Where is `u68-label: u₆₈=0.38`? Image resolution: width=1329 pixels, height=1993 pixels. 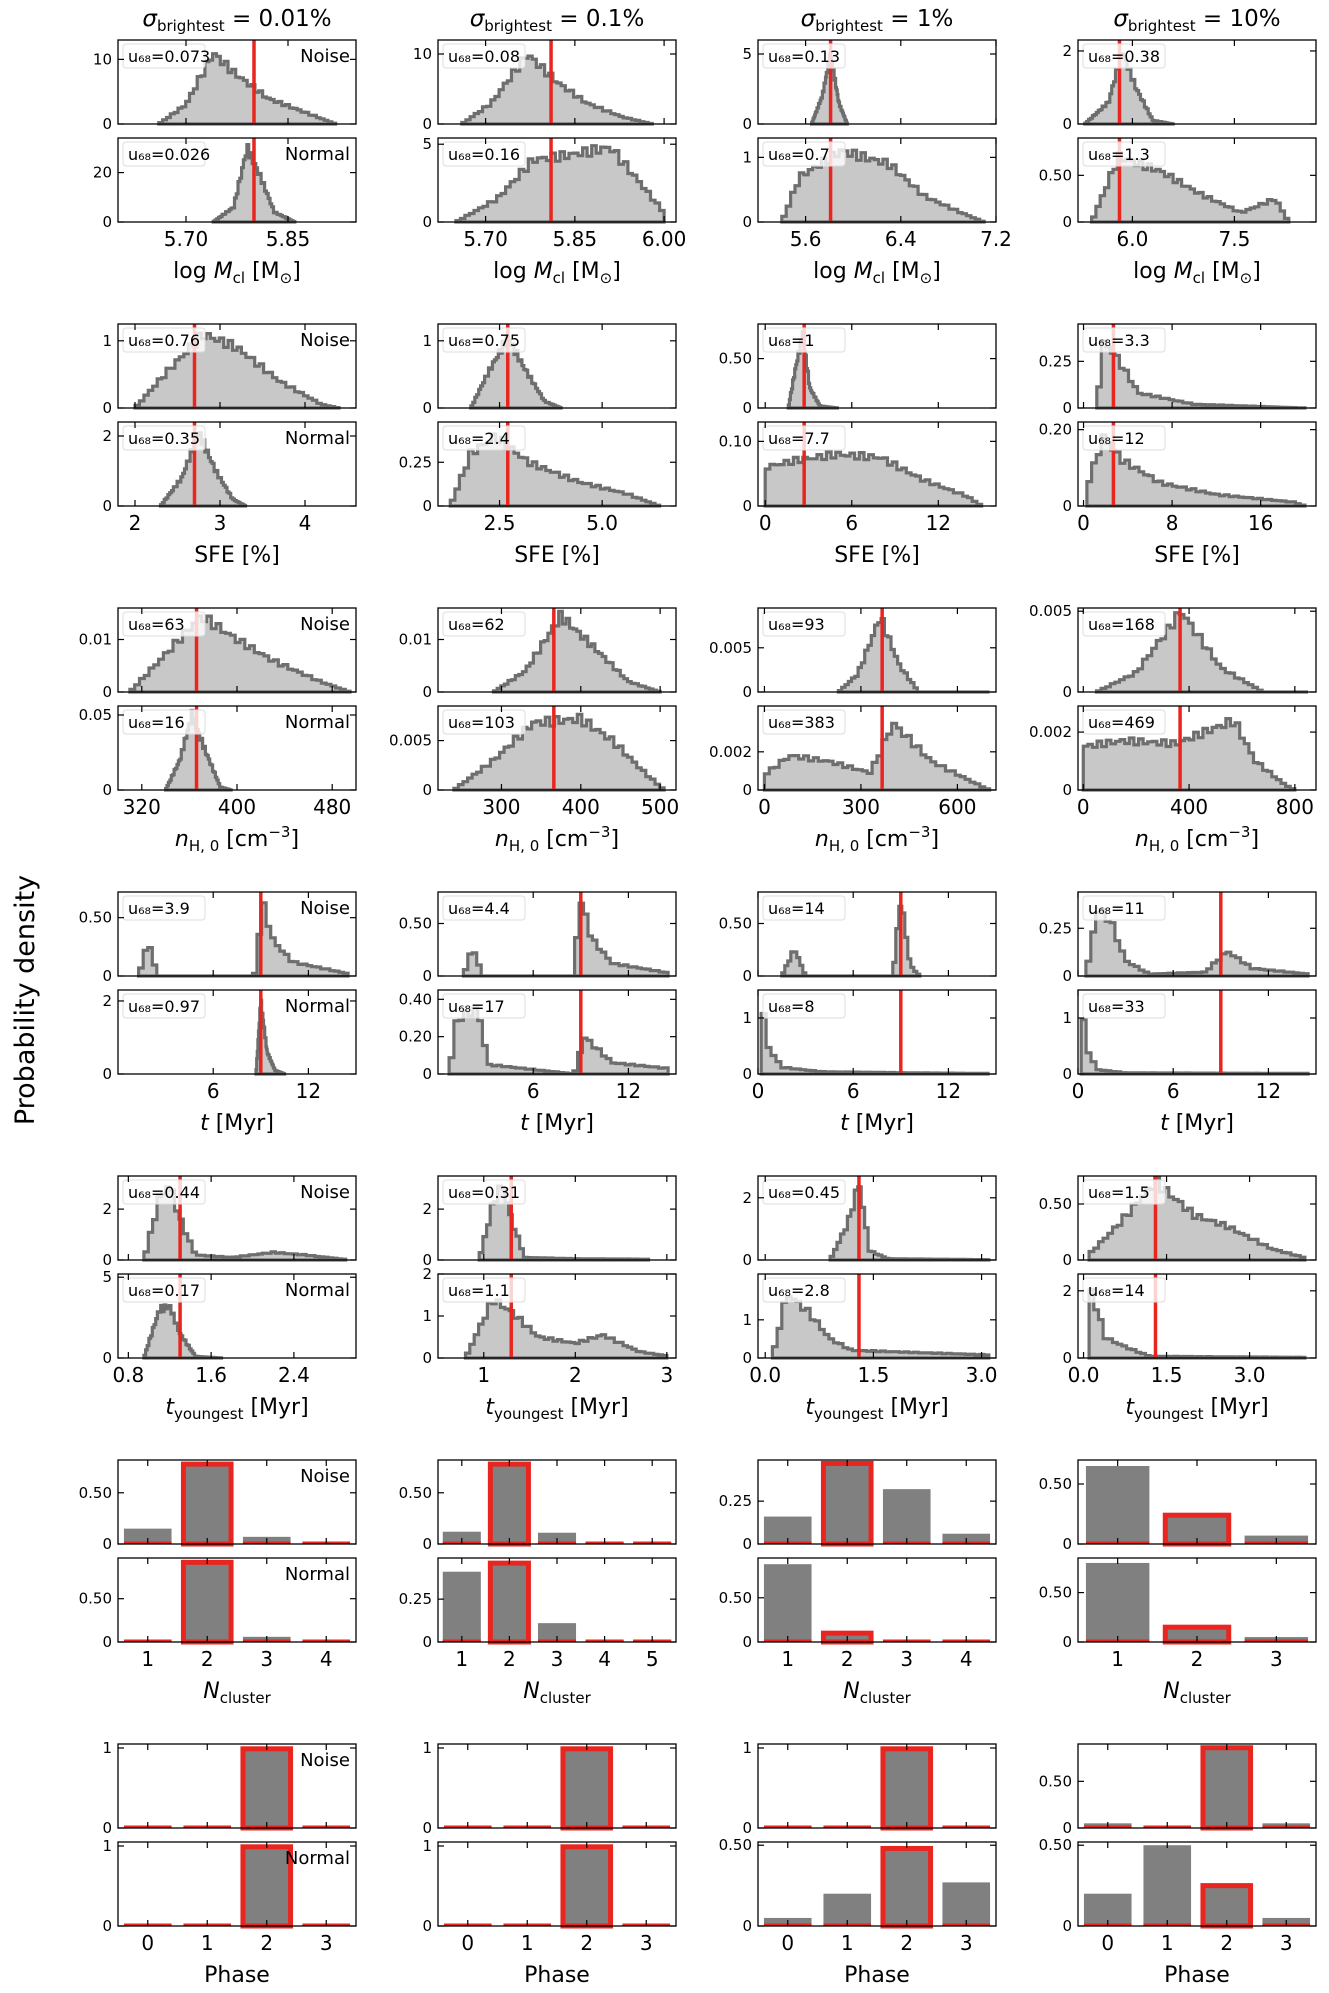
u68-label: u₆₈=0.38 is located at coordinates (1124, 56).